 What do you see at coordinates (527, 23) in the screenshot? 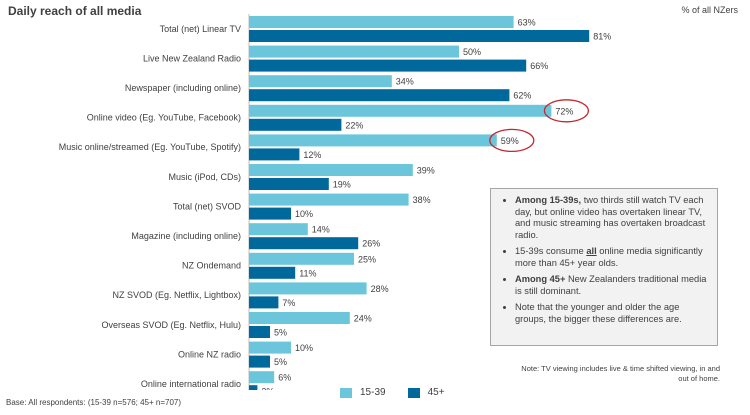
I see `value-label: 63%` at bounding box center [527, 23].